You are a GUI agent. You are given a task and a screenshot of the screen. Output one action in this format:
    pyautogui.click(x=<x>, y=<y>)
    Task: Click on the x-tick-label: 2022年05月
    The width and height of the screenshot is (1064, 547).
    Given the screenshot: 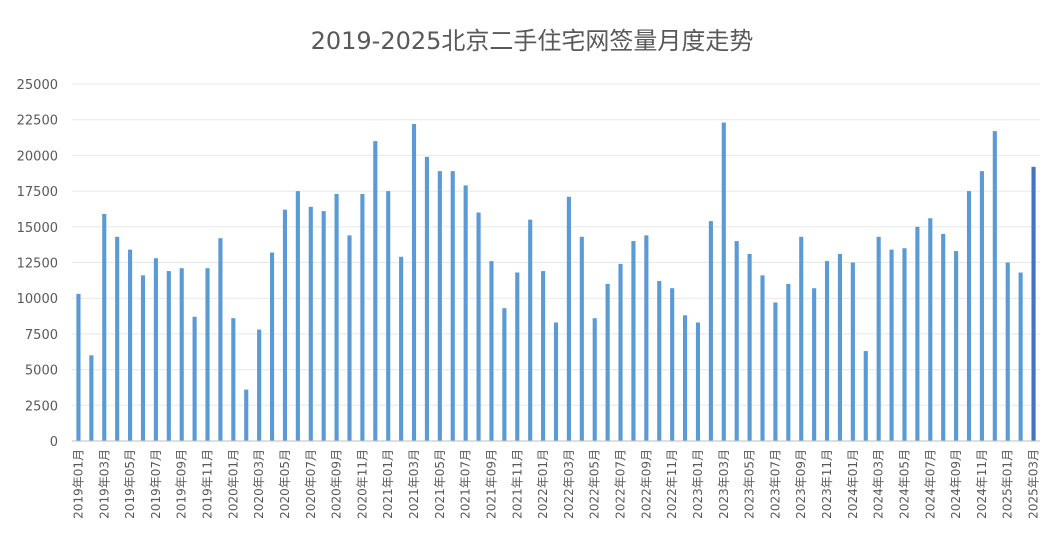 What is the action you would take?
    pyautogui.click(x=595, y=484)
    